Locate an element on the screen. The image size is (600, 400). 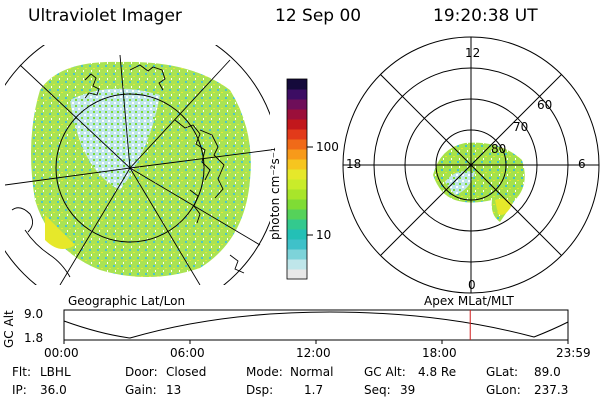
dsp-value: 1.7 is located at coordinates (314, 390).